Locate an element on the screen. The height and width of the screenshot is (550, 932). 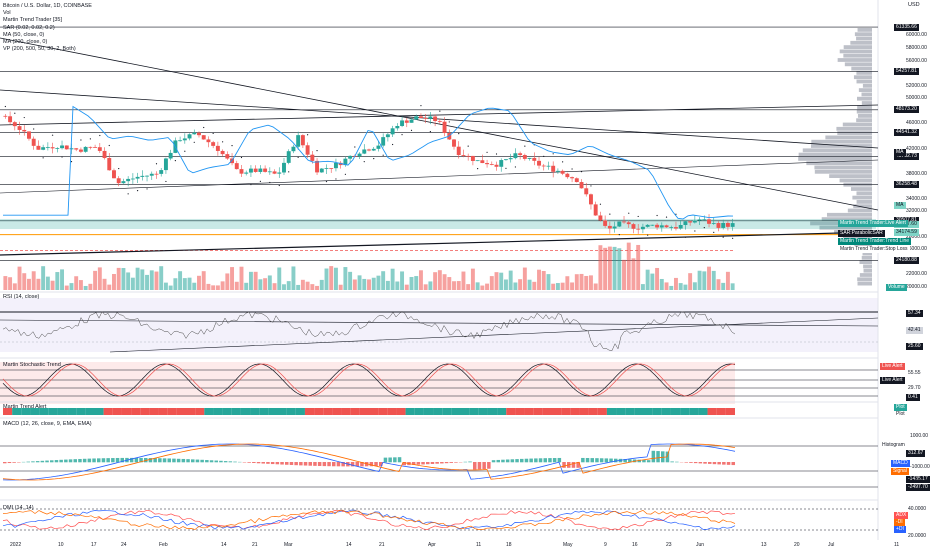
stoch-pane-bg is located at coordinates (367, 383).